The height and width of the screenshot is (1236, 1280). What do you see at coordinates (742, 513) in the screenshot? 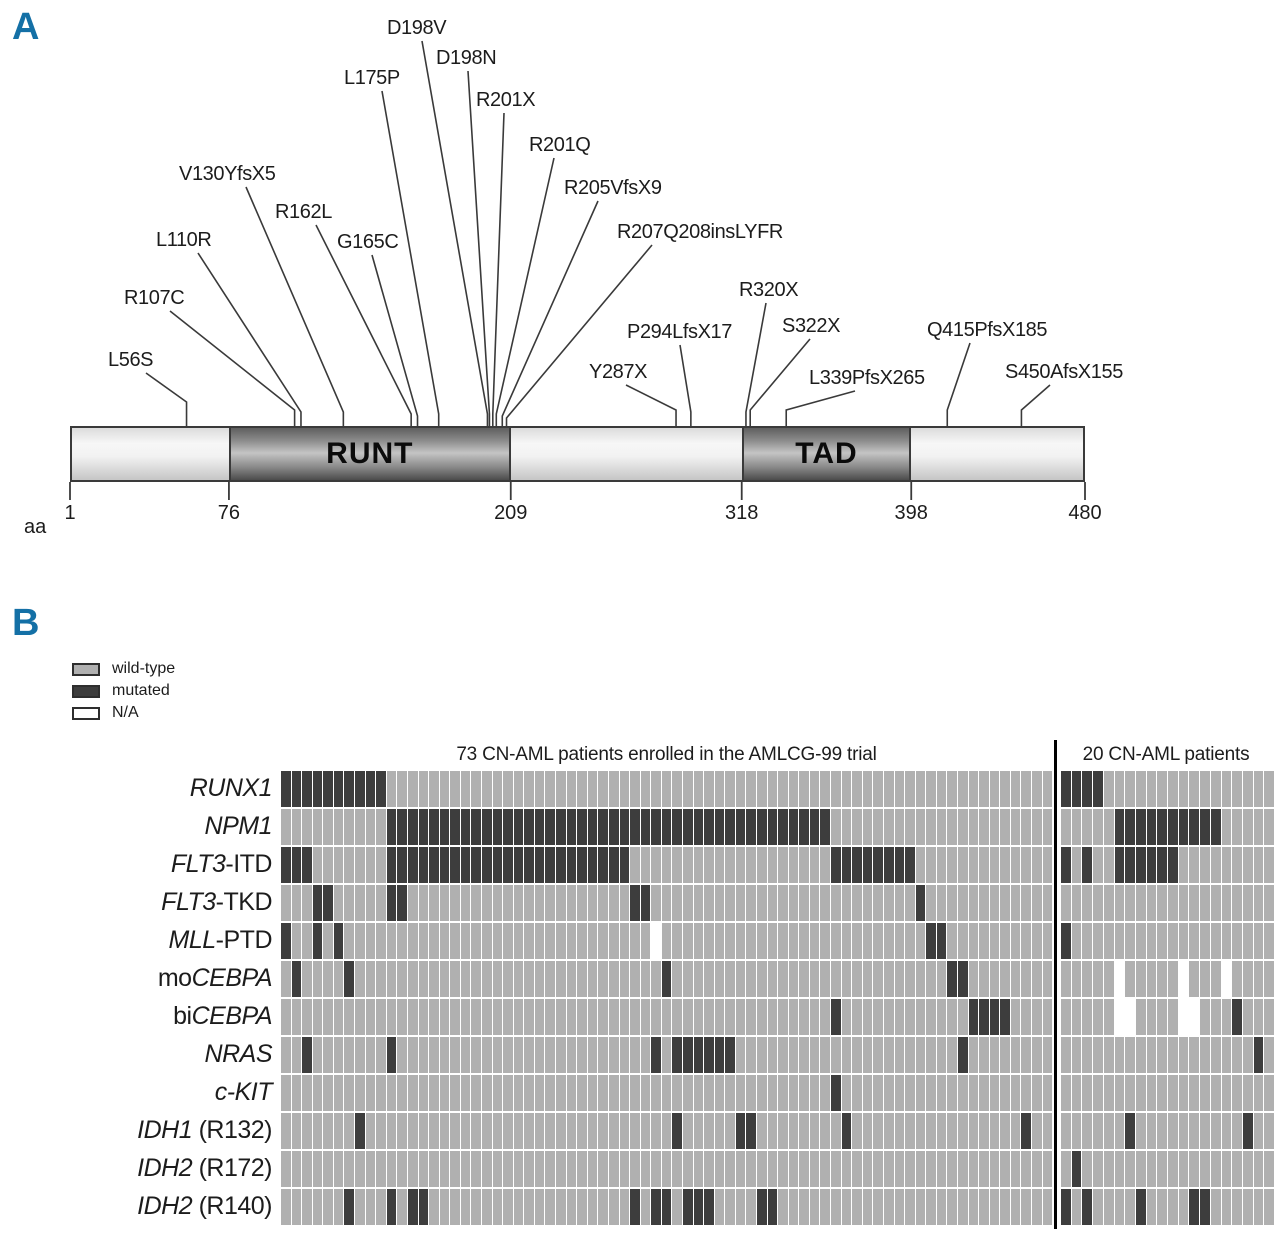
I see `axis-tick-number: 318` at bounding box center [742, 513].